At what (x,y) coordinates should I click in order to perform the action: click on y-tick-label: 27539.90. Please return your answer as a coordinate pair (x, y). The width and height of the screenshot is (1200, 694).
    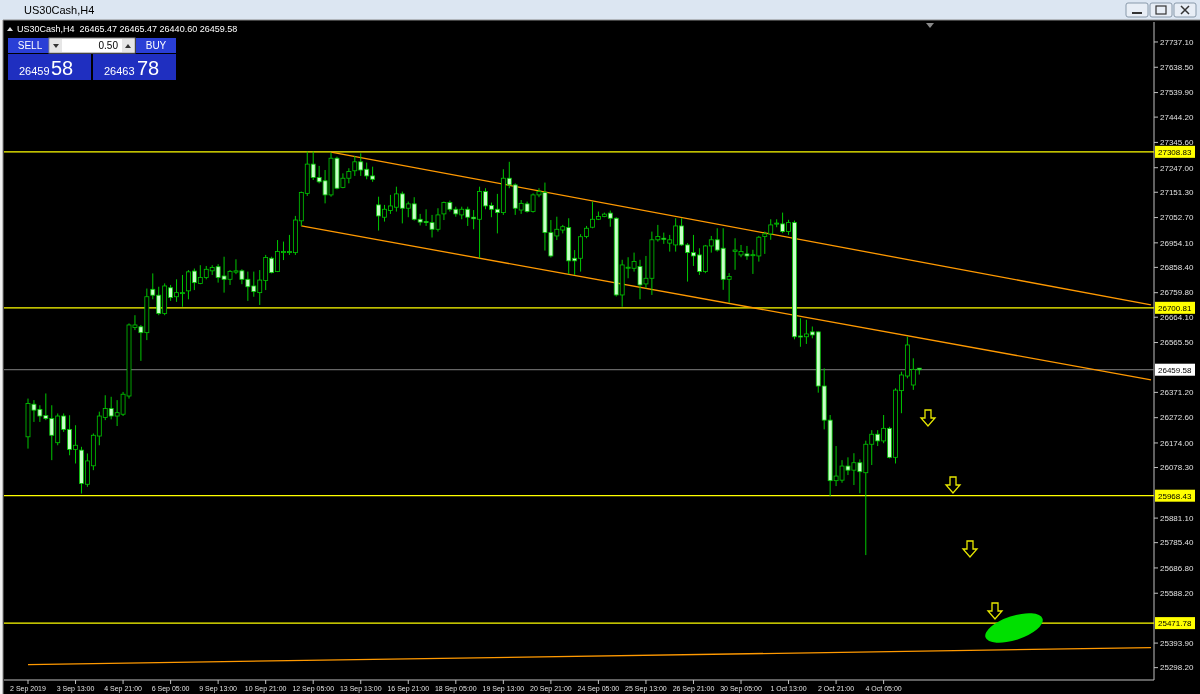
    Looking at the image, I should click on (1177, 93).